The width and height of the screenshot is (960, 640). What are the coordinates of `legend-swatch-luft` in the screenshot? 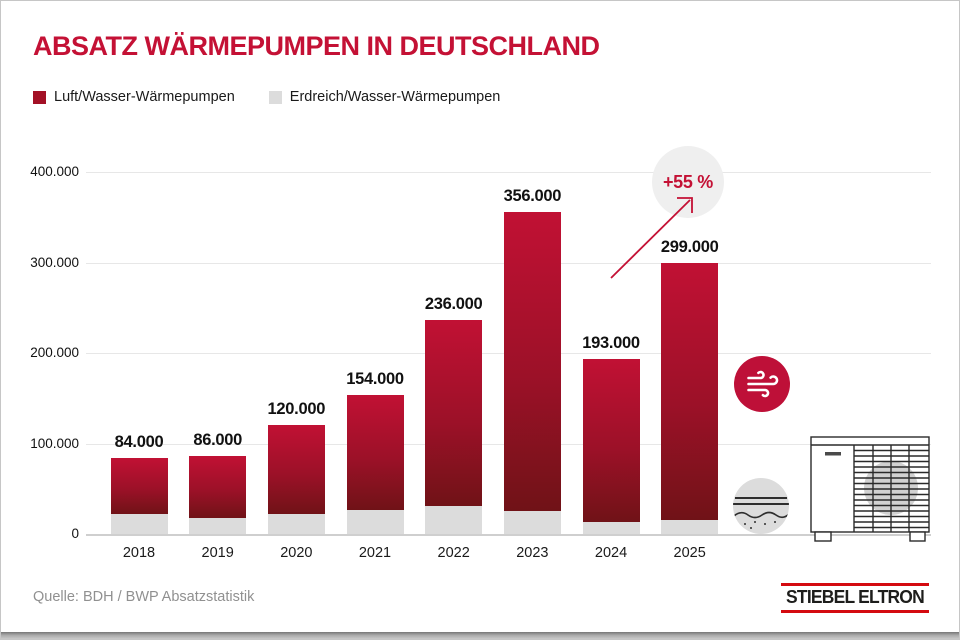 It's located at (39, 97).